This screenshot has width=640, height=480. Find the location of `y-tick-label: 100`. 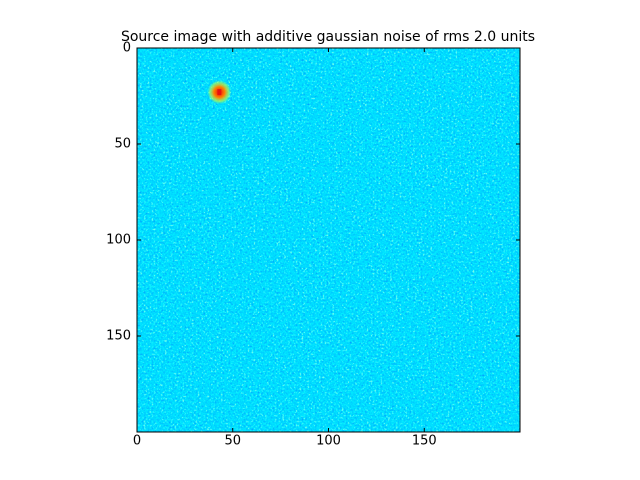

y-tick-label: 100 is located at coordinates (118, 240).